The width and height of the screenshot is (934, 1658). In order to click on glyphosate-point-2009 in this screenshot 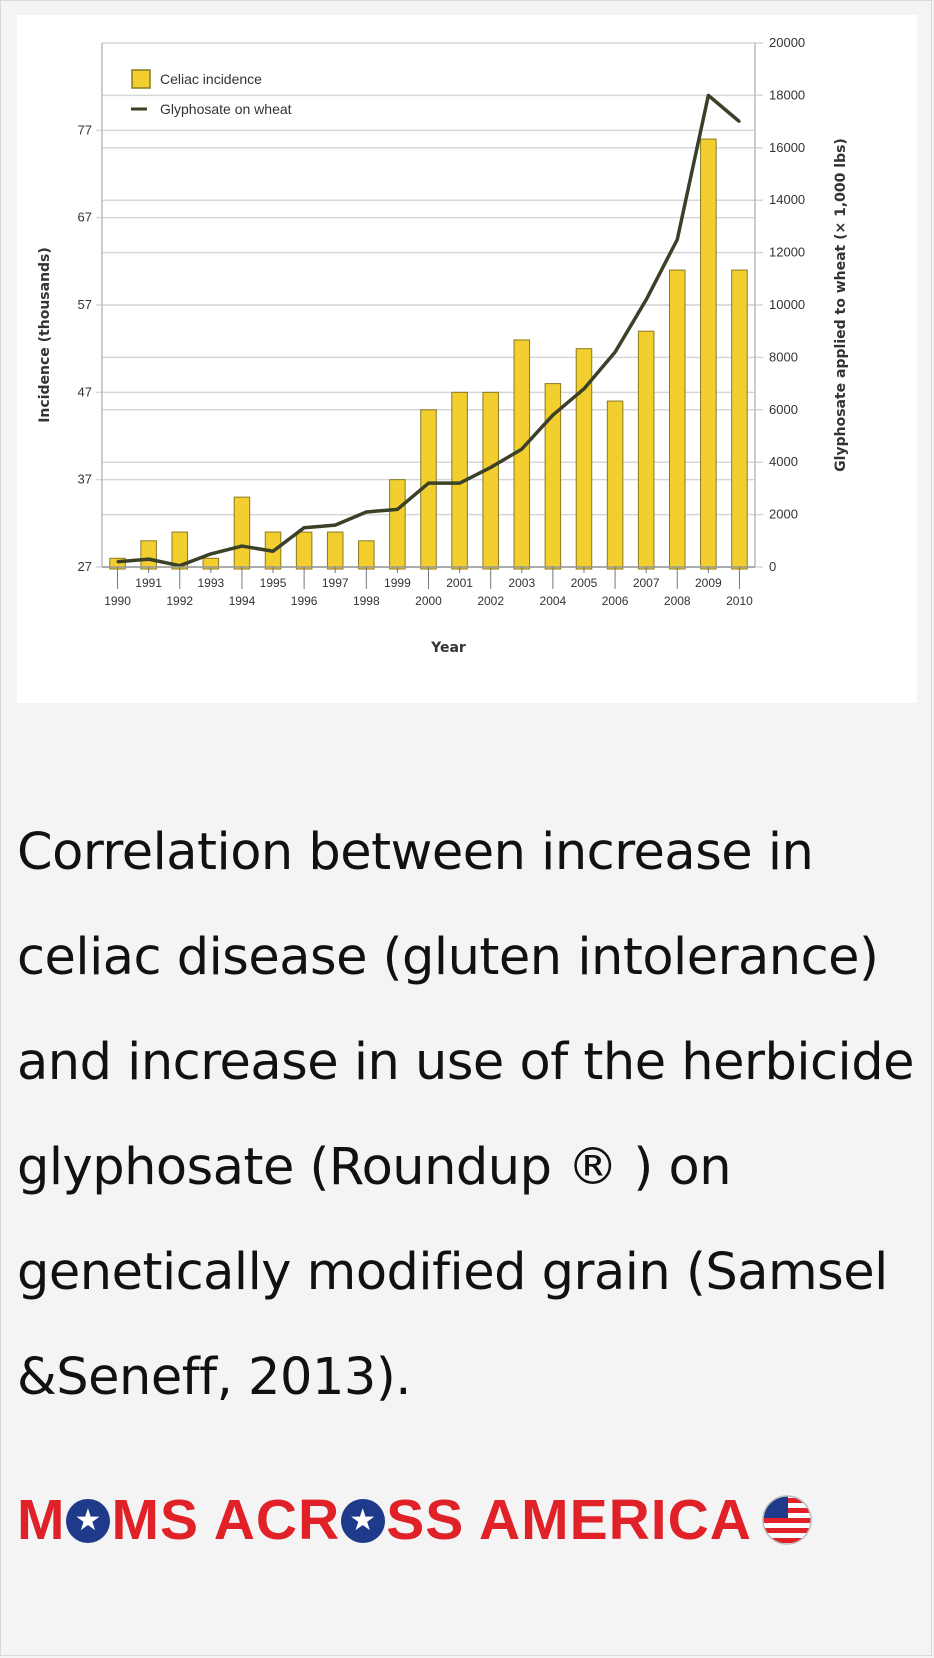, I will do `click(708, 95)`.